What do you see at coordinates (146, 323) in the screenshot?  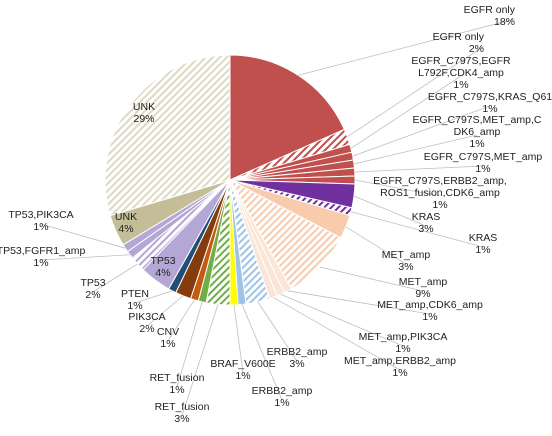 I see `slice-label: PIK3CA 2%` at bounding box center [146, 323].